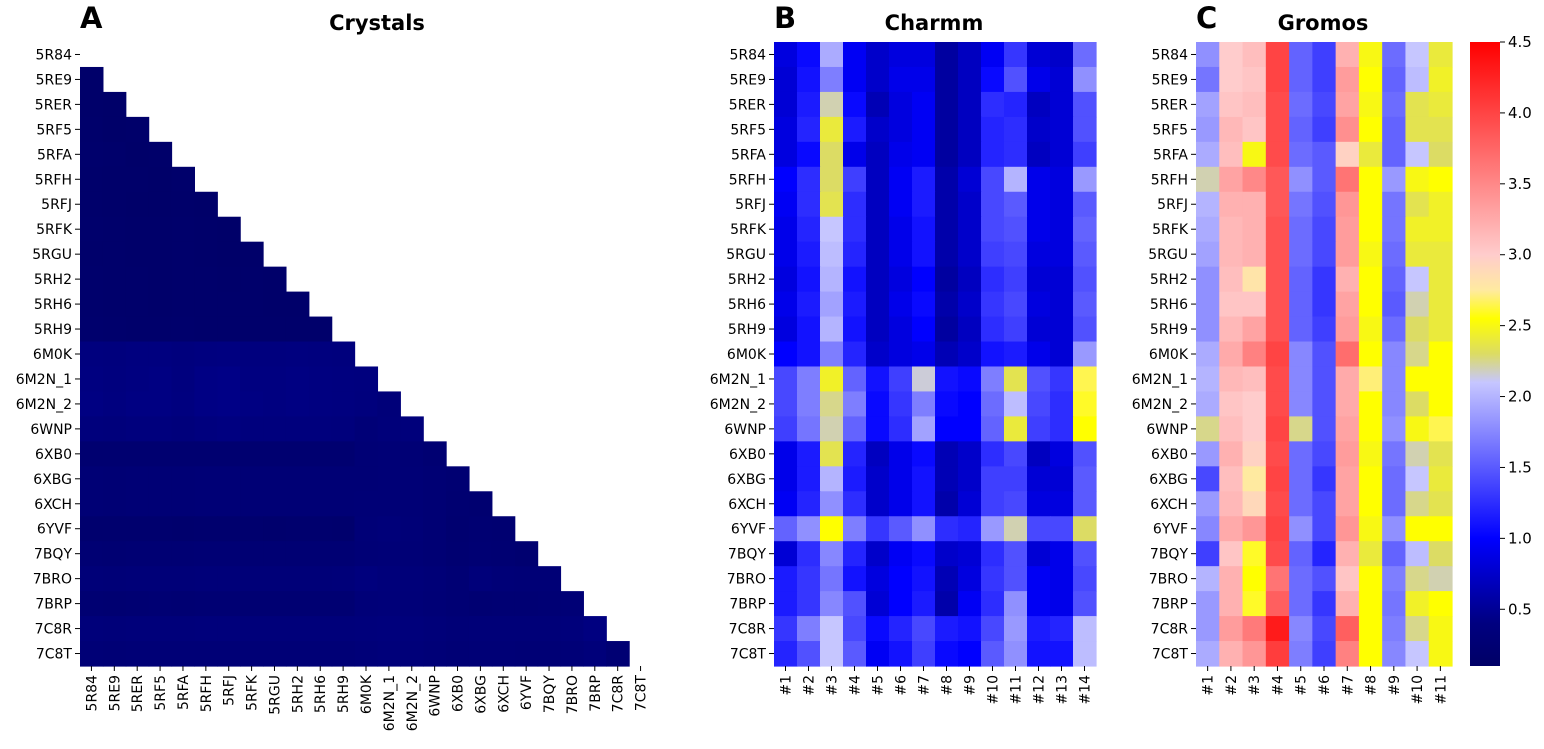 This screenshot has width=1544, height=749. What do you see at coordinates (344, 694) in the screenshot?
I see `x-tick-label: 5RH9` at bounding box center [344, 694].